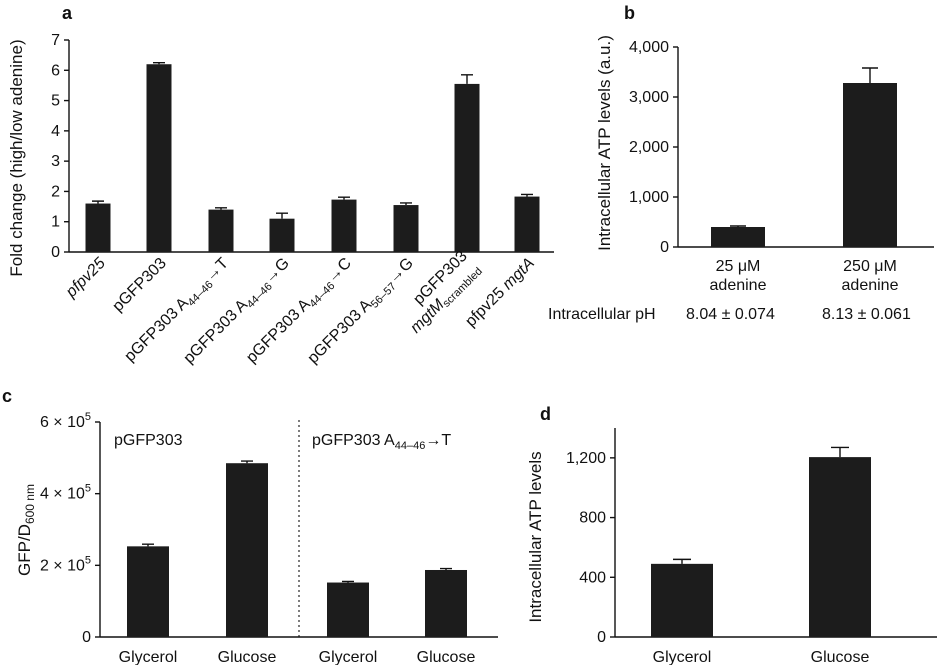 The height and width of the screenshot is (665, 946). I want to click on panel-a-y-tick-label: 0, so click(55, 252).